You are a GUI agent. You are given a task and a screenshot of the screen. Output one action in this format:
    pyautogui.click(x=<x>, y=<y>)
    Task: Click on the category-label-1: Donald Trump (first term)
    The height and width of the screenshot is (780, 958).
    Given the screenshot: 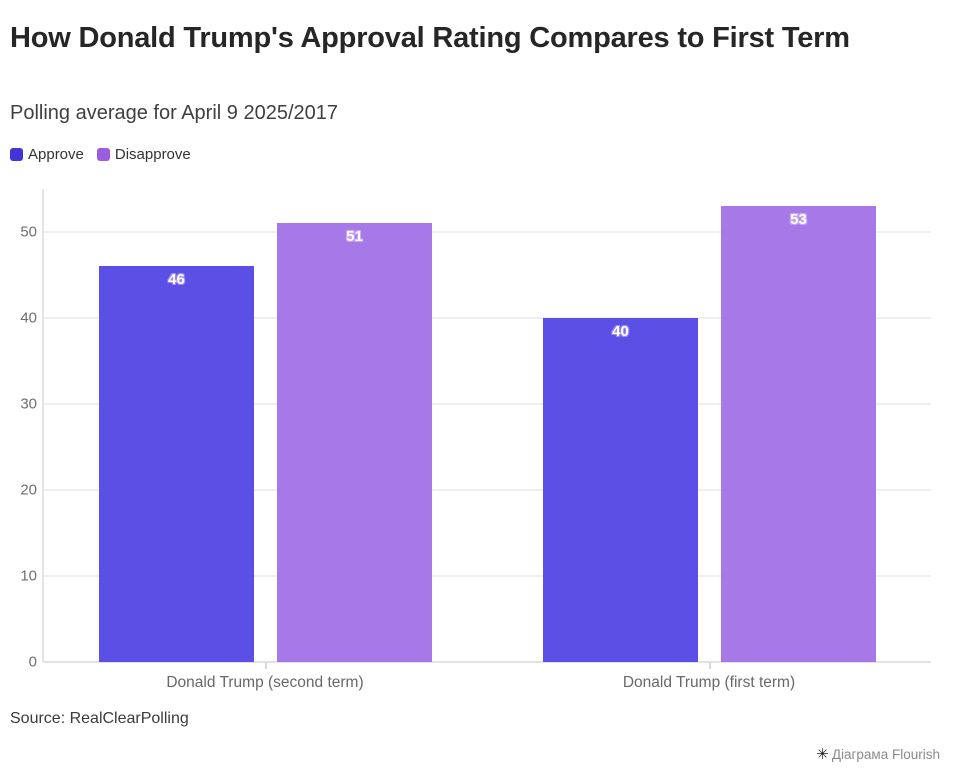 What is the action you would take?
    pyautogui.click(x=709, y=682)
    